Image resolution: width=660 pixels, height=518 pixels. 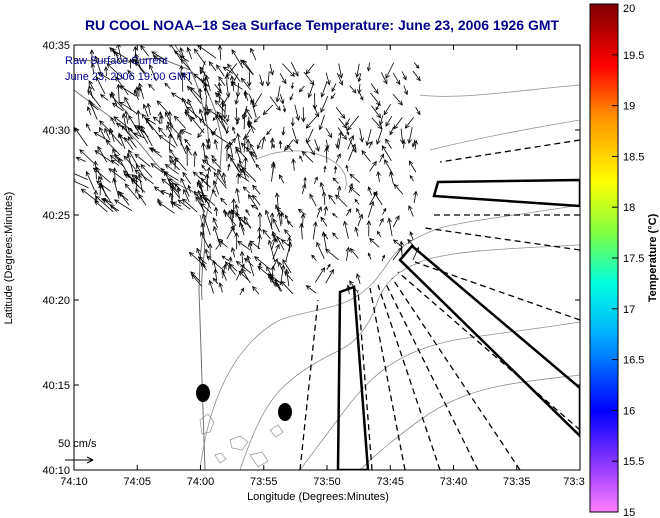 What do you see at coordinates (390, 482) in the screenshot?
I see `x-tick-label: 73:45` at bounding box center [390, 482].